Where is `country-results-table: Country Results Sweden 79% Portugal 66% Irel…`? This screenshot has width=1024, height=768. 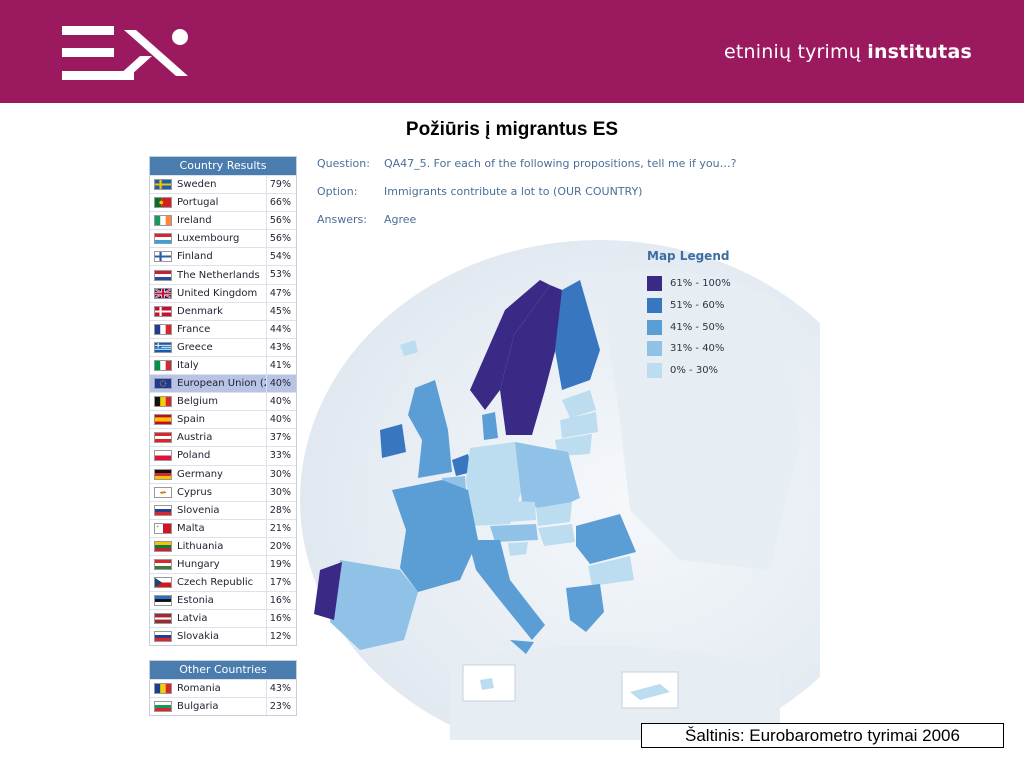 country-results-table: Country Results Sweden 79% Portugal 66% Irel… is located at coordinates (223, 401).